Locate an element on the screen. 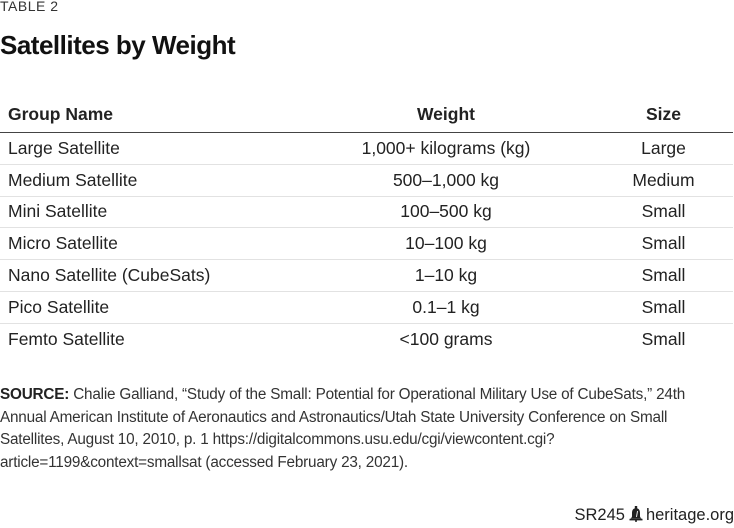 Image resolution: width=734 pixels, height=528 pixels. table-row: Mini Satellite 100–500 kg Small is located at coordinates (366, 212).